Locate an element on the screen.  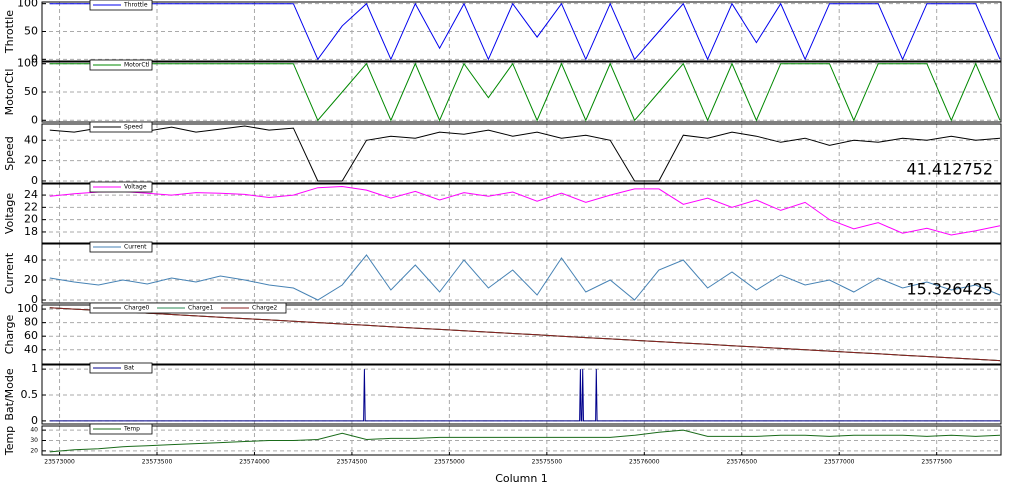
x-tick-label: 23573000 is located at coordinates (59, 462).